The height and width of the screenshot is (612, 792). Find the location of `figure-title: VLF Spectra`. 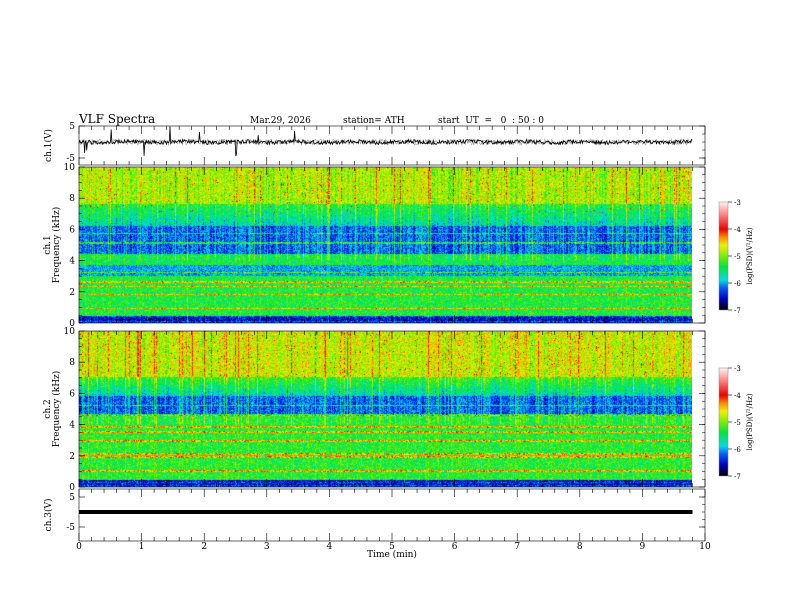

figure-title: VLF Spectra is located at coordinates (116, 119).